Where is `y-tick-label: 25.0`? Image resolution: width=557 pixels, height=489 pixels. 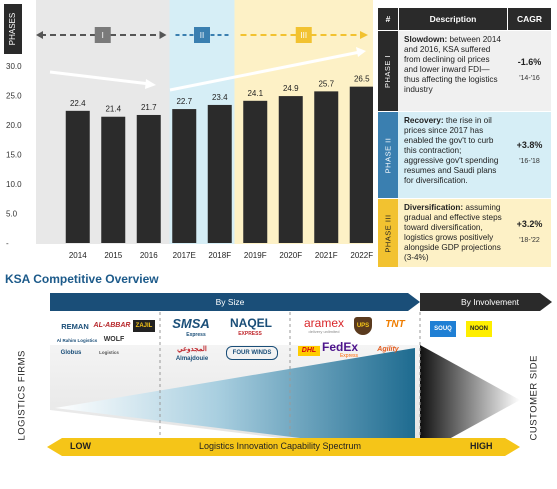 y-tick-label: 25.0 is located at coordinates (14, 96).